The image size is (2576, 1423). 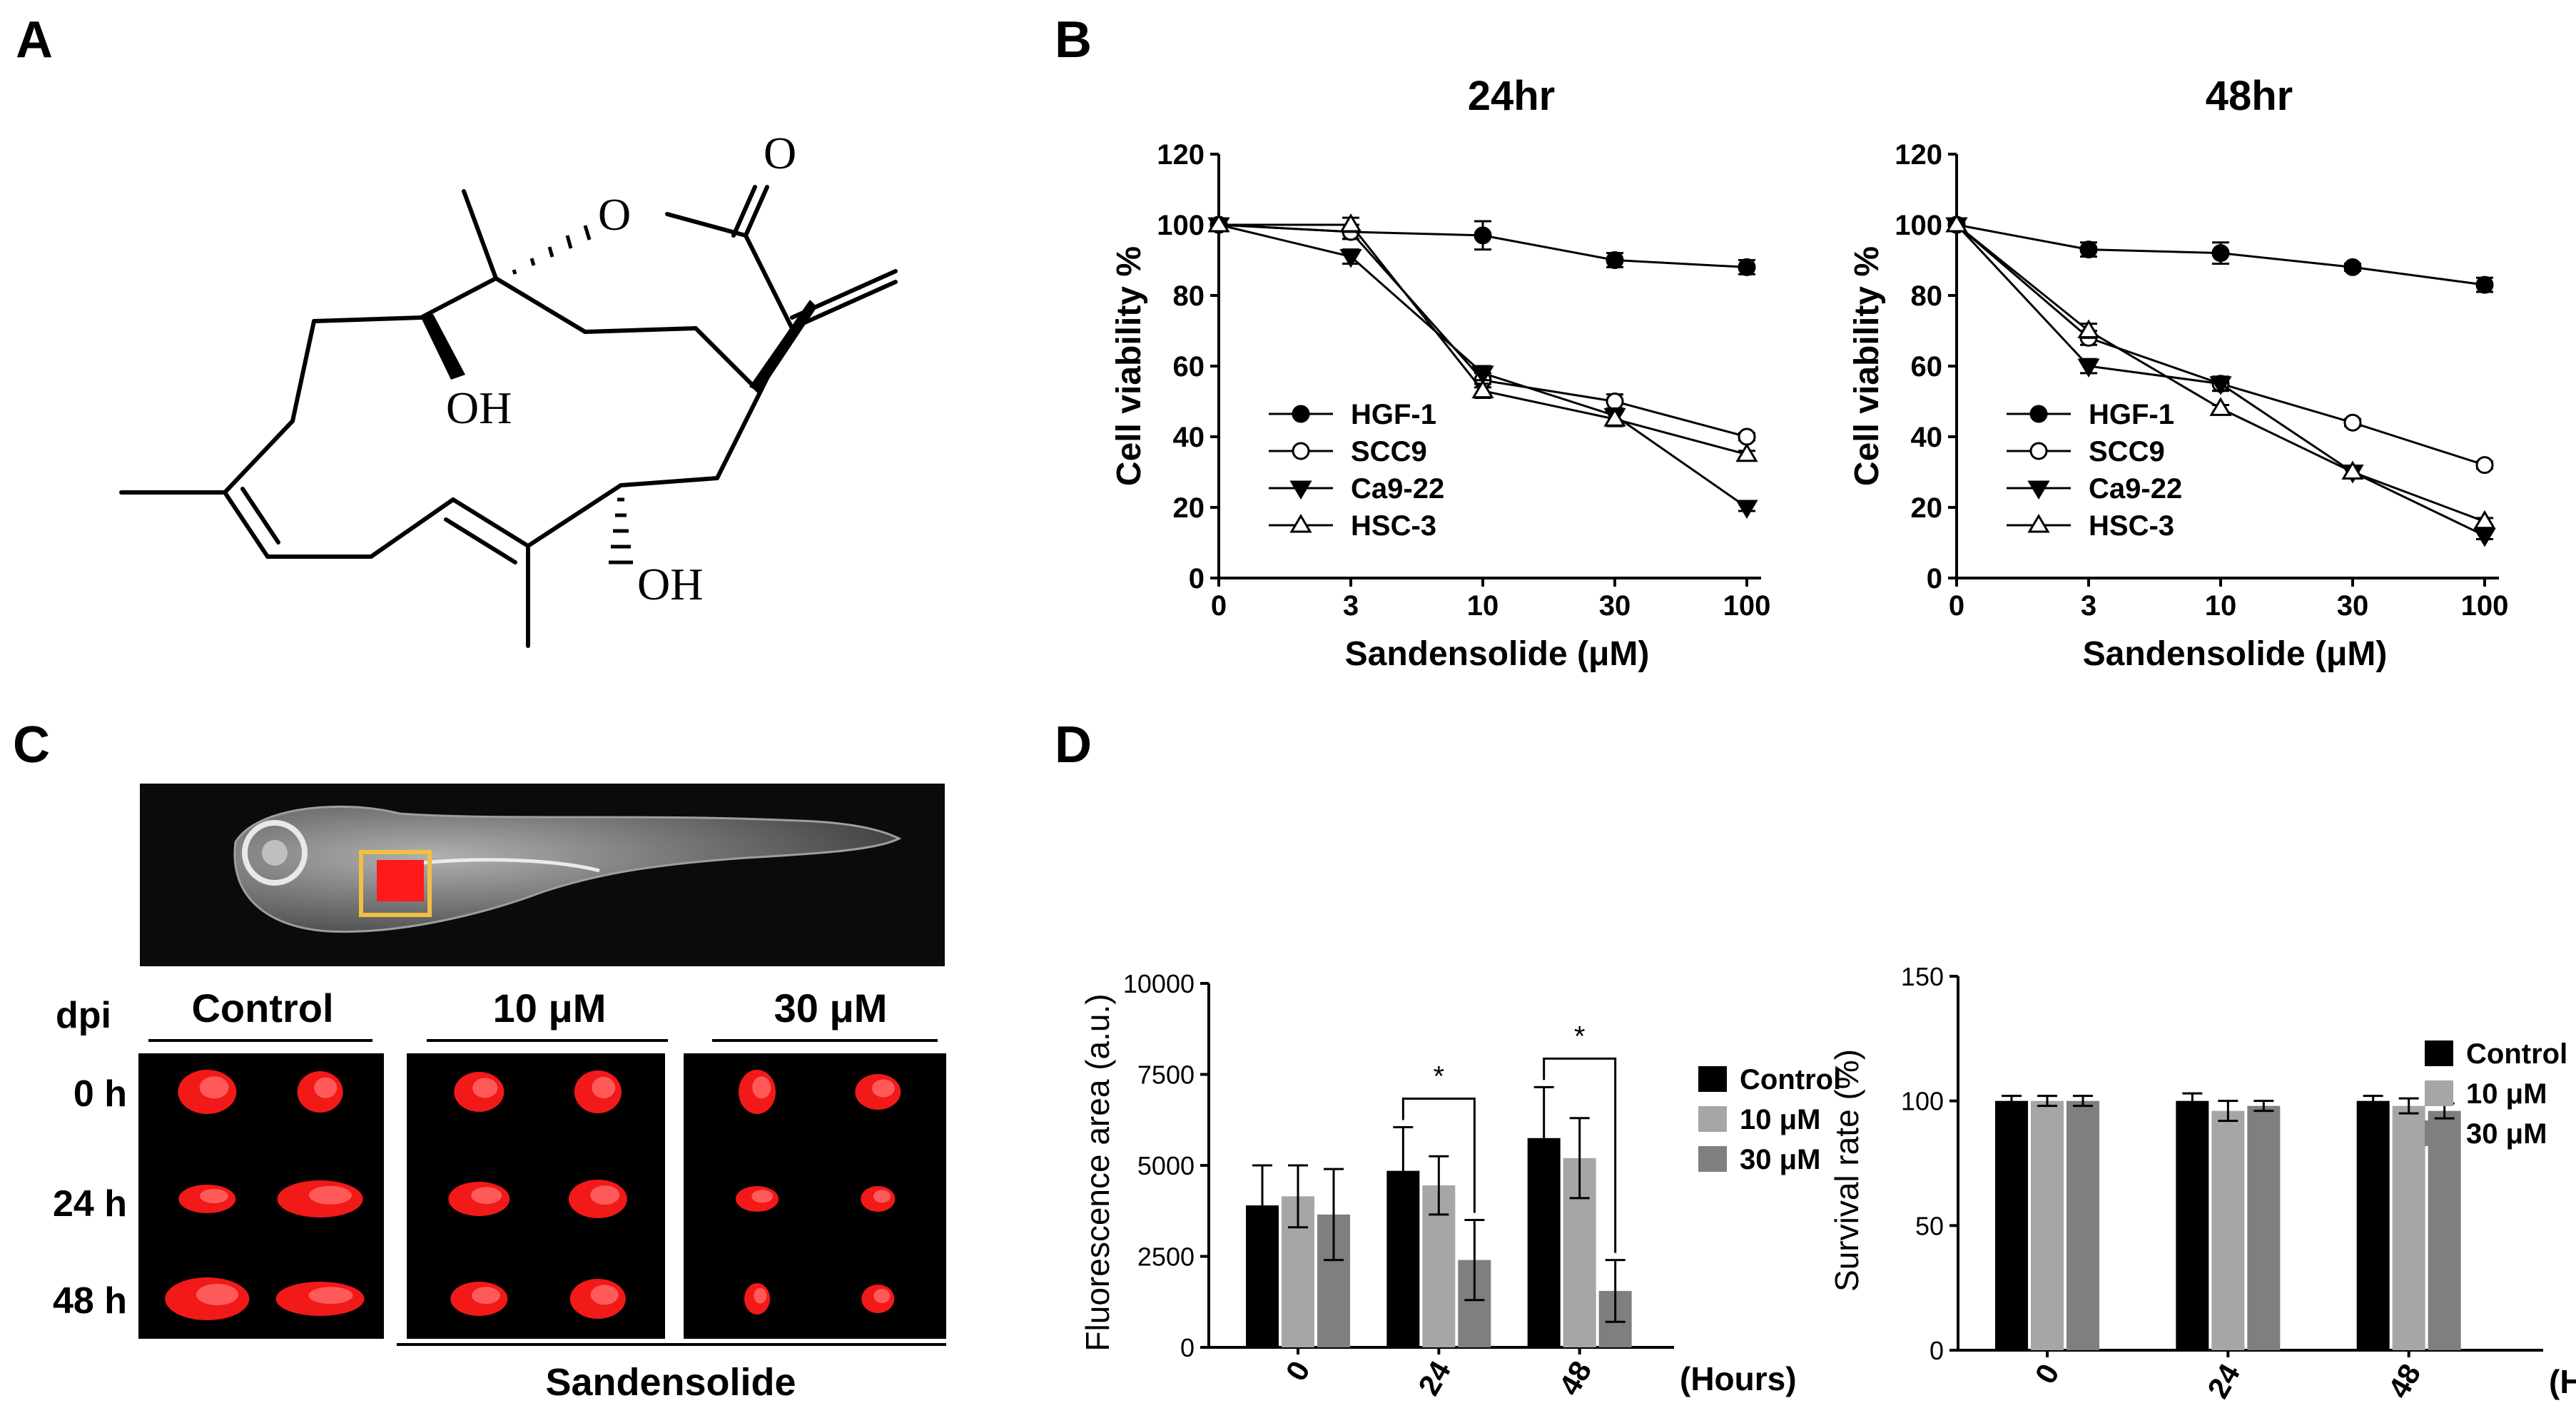 I want to click on dash-wedge-bottom, so click(x=621, y=530).